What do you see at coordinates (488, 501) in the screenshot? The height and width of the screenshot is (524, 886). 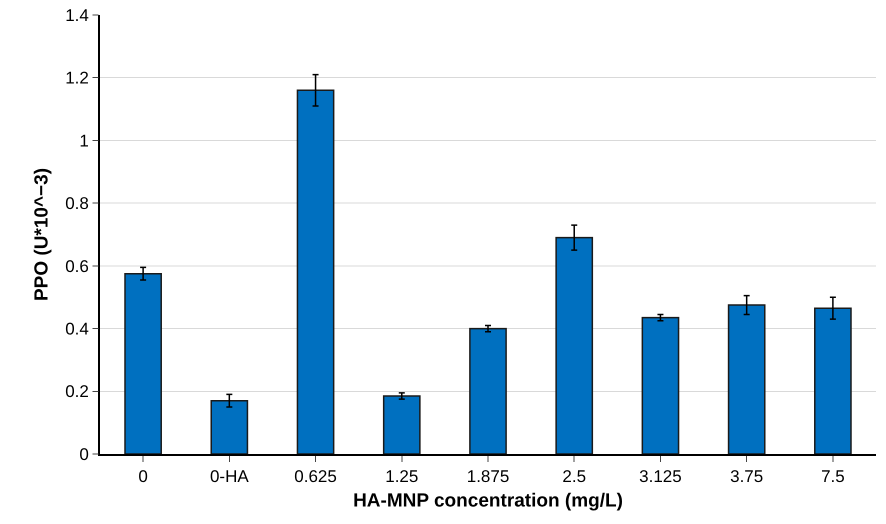 I see `x-axis-title: HA-MNP concentration (mg/L)` at bounding box center [488, 501].